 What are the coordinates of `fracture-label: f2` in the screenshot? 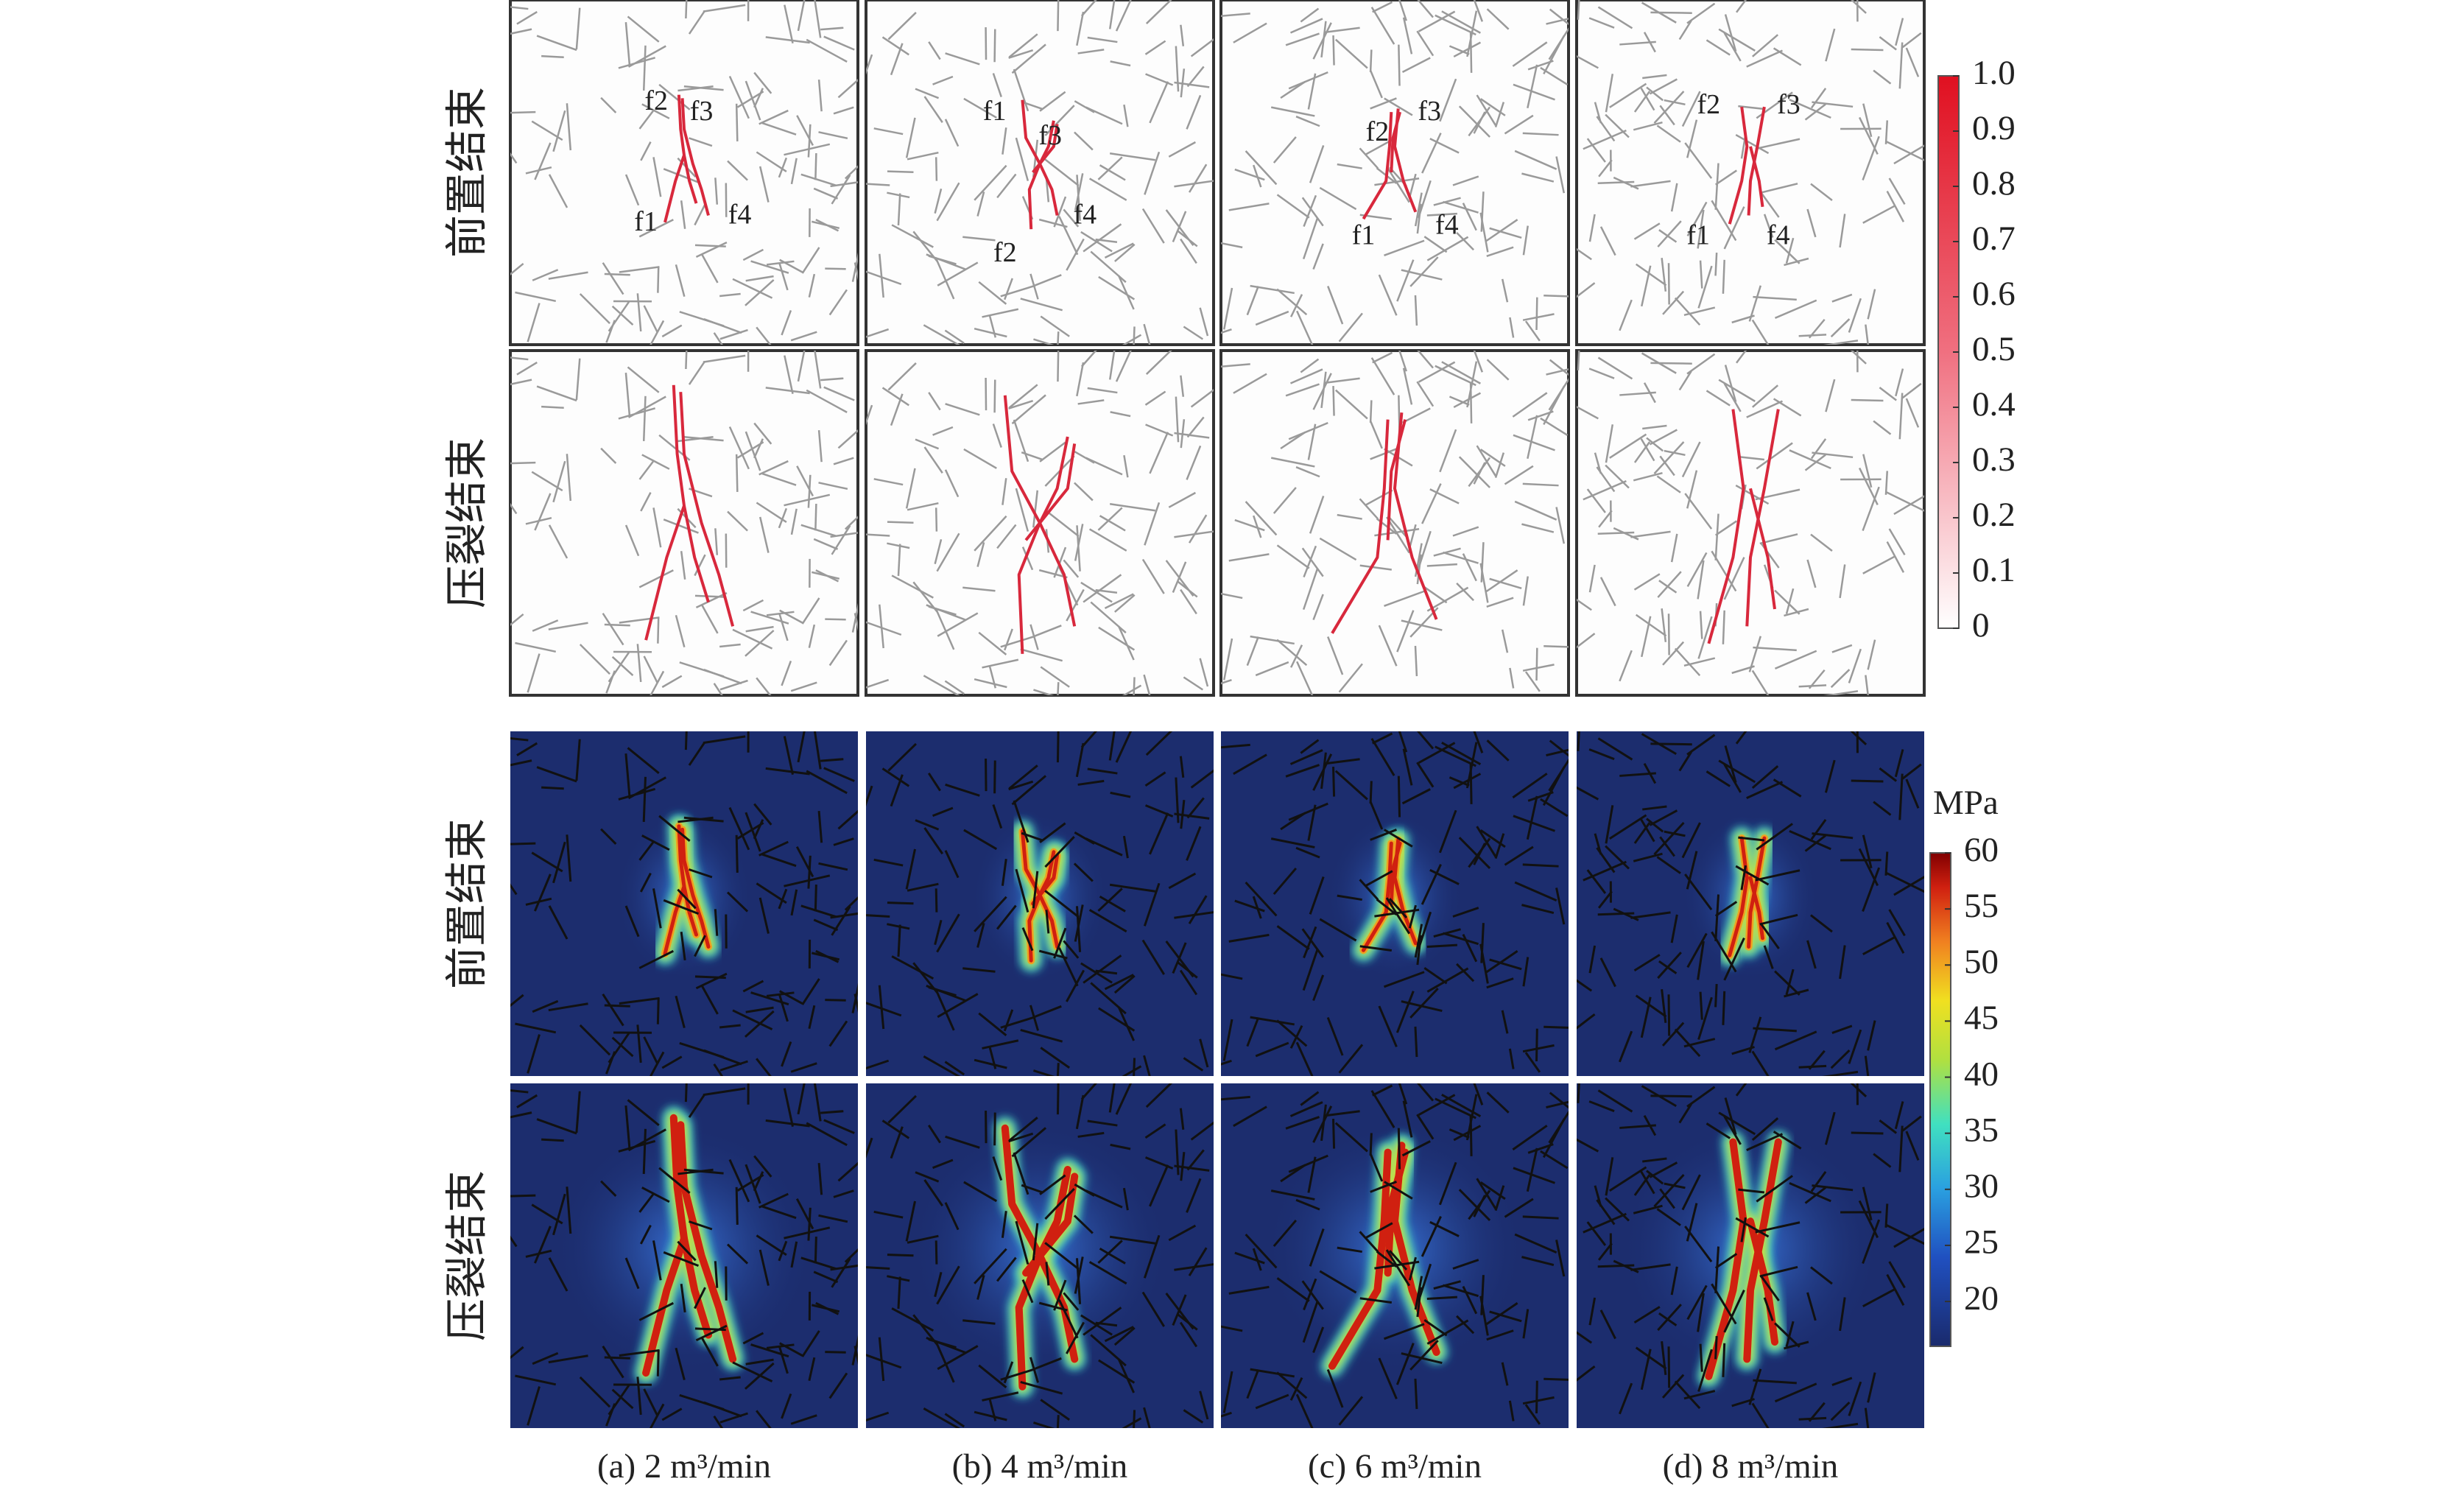 It's located at (656, 100).